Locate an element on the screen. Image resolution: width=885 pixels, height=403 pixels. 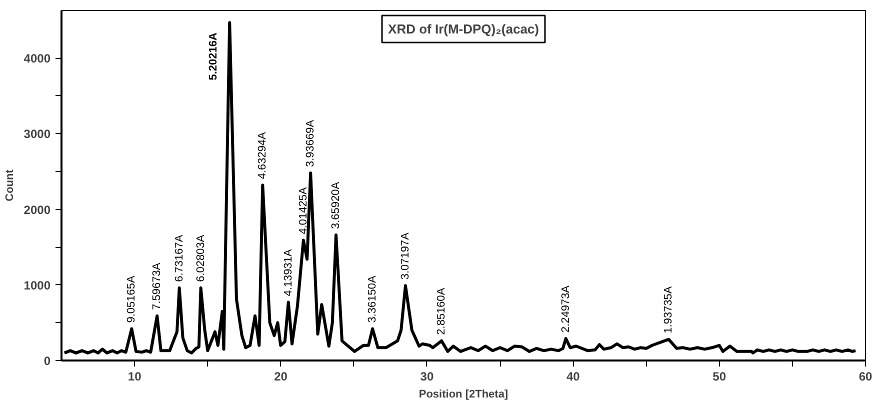
annotation: 2.24973A is located at coordinates (566, 308).